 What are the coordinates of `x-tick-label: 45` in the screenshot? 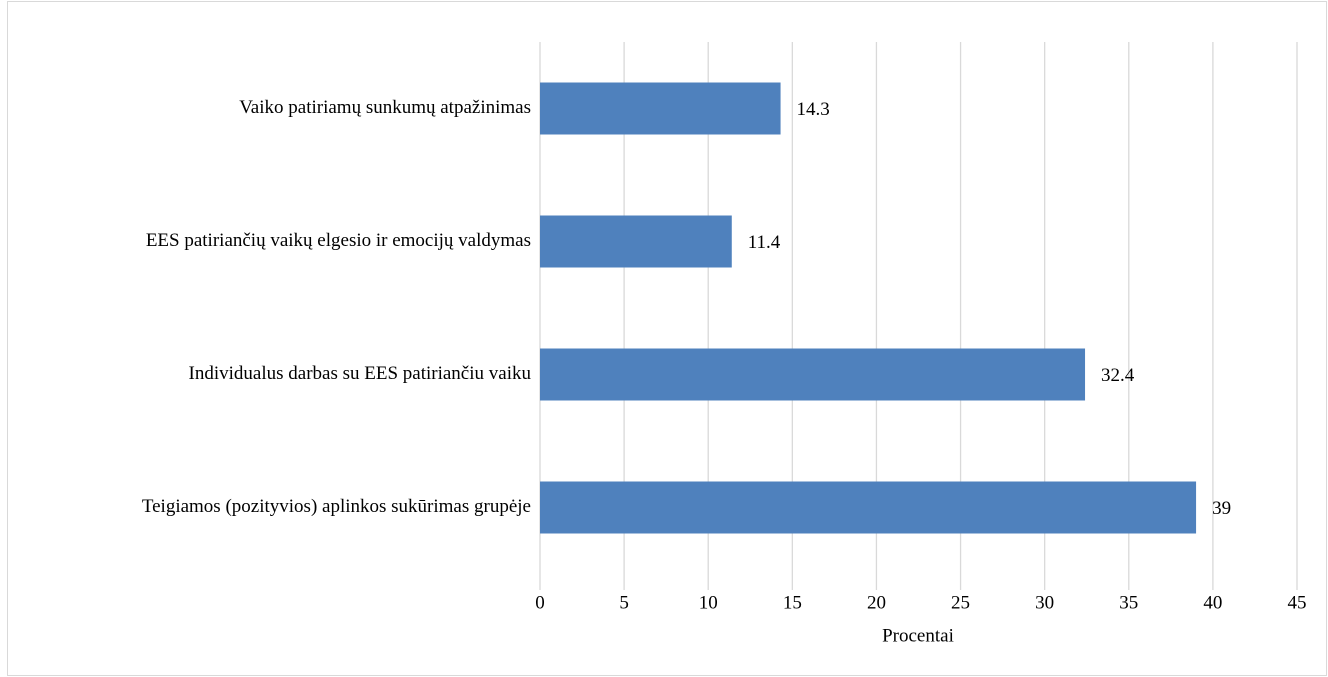 It's located at (1297, 602).